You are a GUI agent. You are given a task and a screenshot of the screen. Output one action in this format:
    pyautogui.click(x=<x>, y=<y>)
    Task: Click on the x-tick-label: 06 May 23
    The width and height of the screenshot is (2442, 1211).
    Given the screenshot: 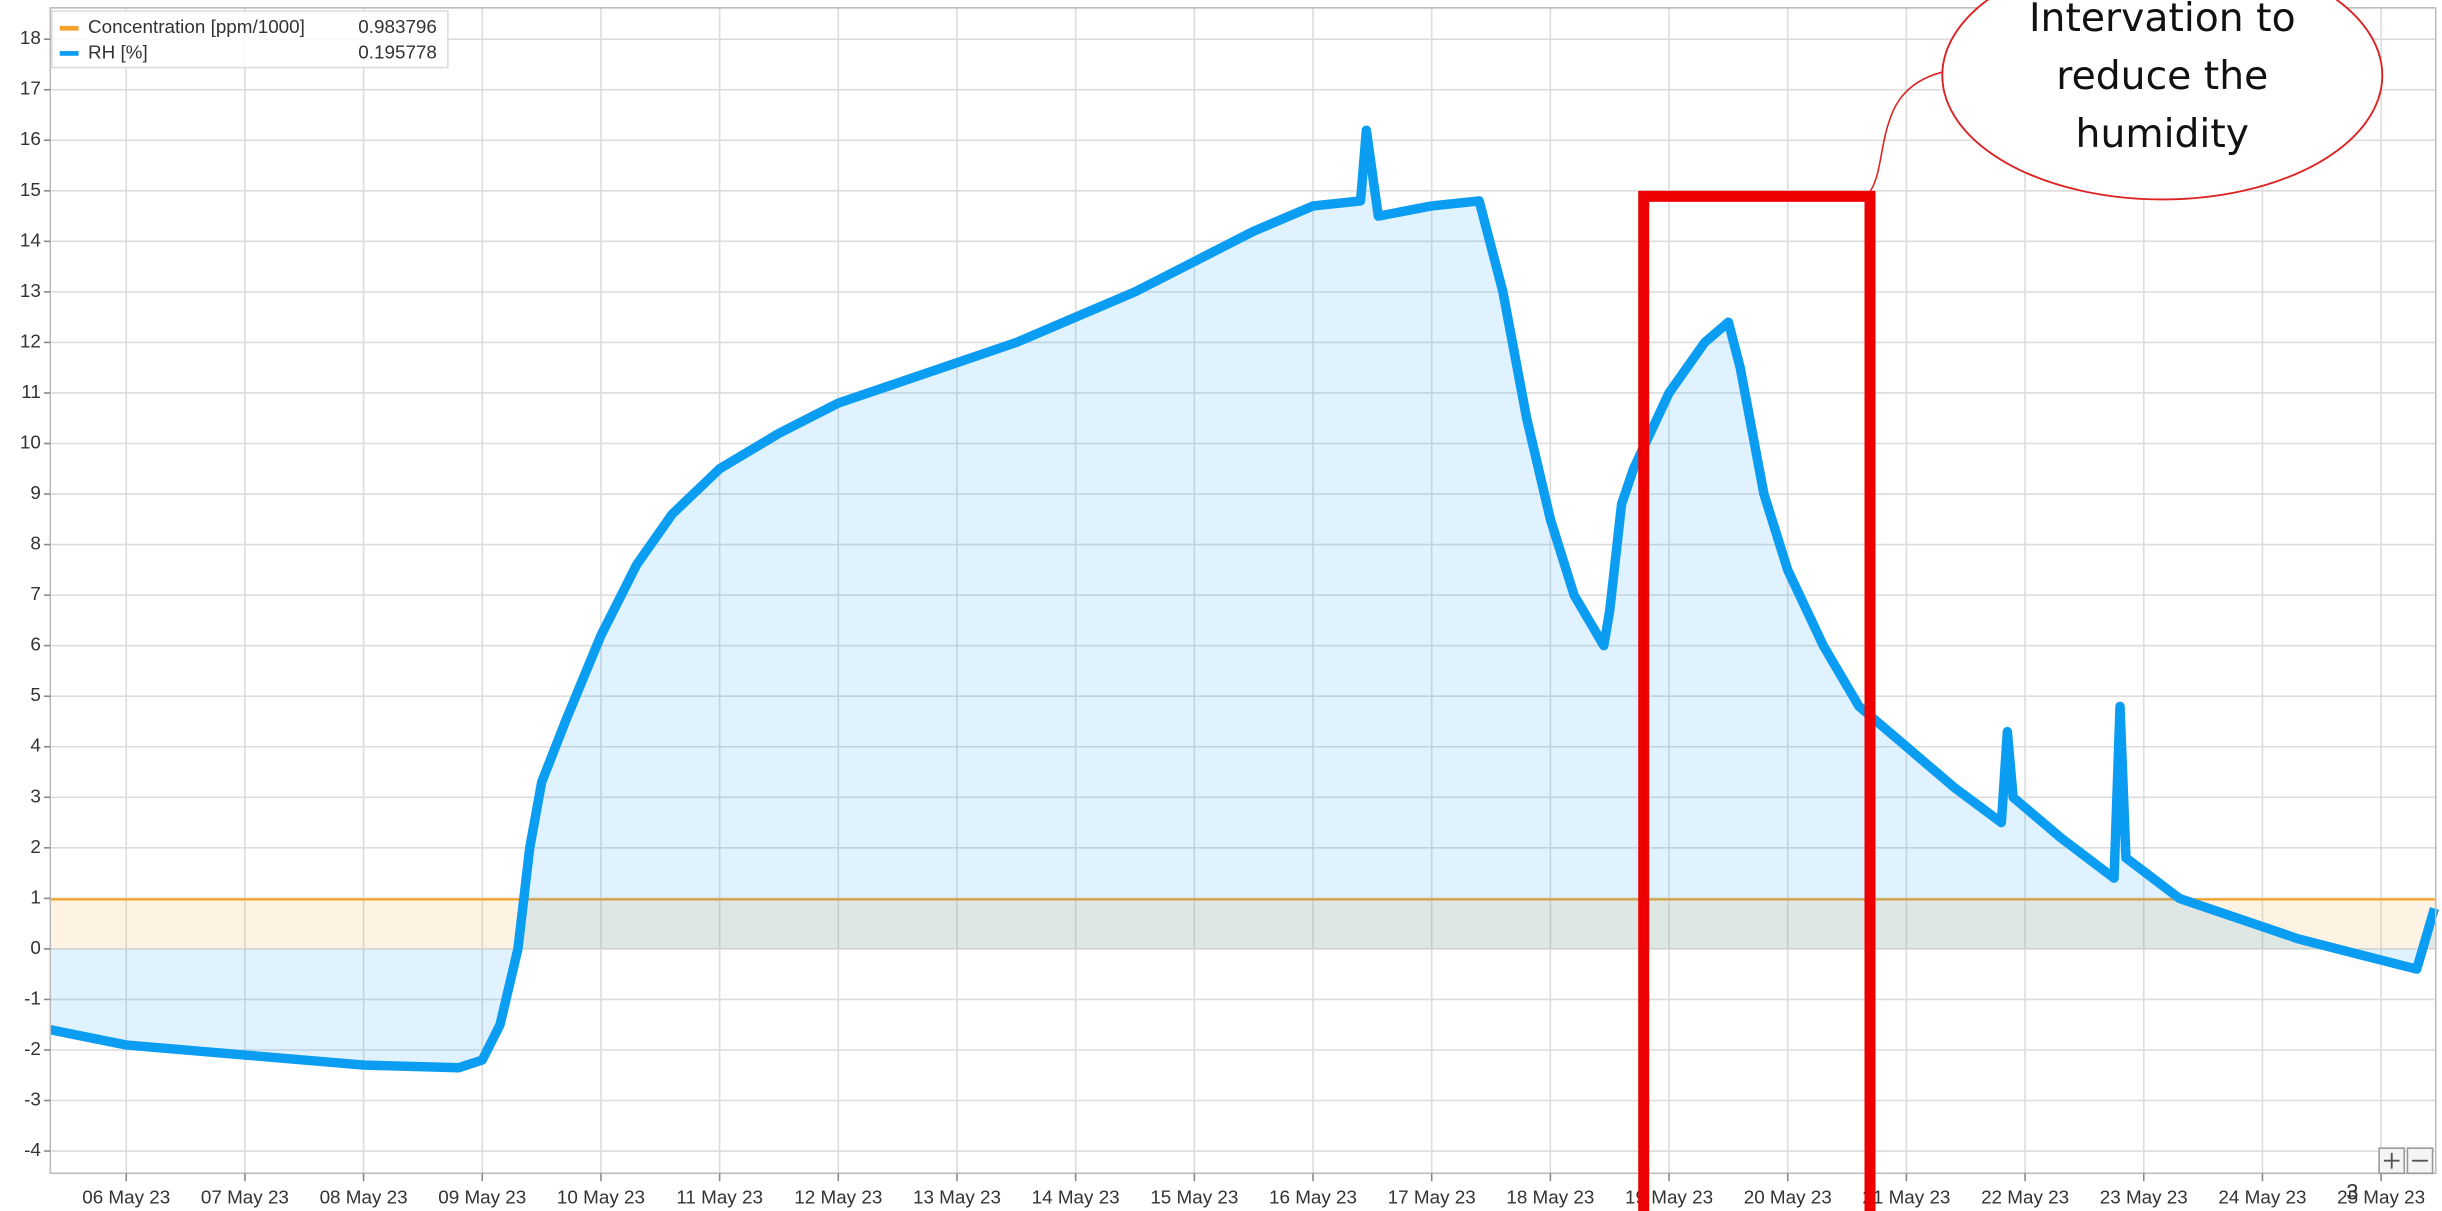 What is the action you would take?
    pyautogui.click(x=126, y=1196)
    